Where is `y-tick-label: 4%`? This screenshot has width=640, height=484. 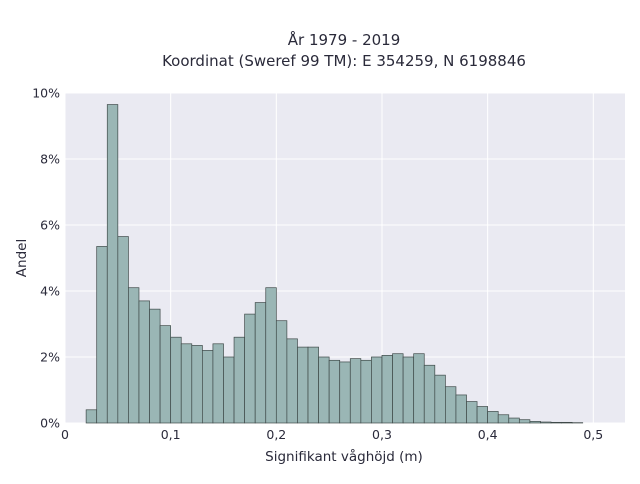 y-tick-label: 4% is located at coordinates (50, 291).